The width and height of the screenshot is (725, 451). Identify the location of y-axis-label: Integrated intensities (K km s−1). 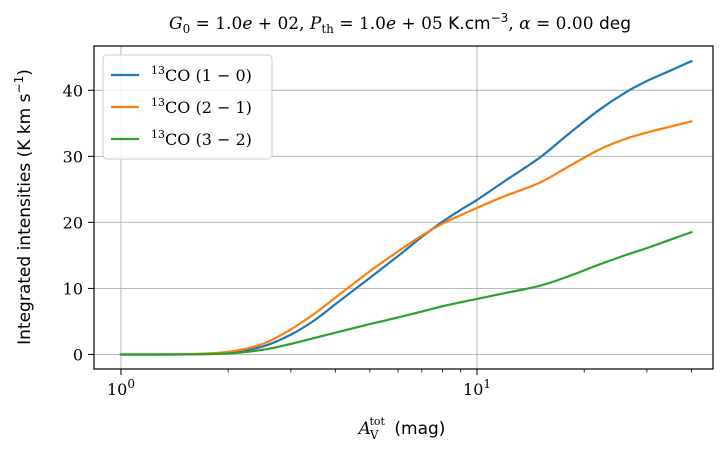
(23, 207).